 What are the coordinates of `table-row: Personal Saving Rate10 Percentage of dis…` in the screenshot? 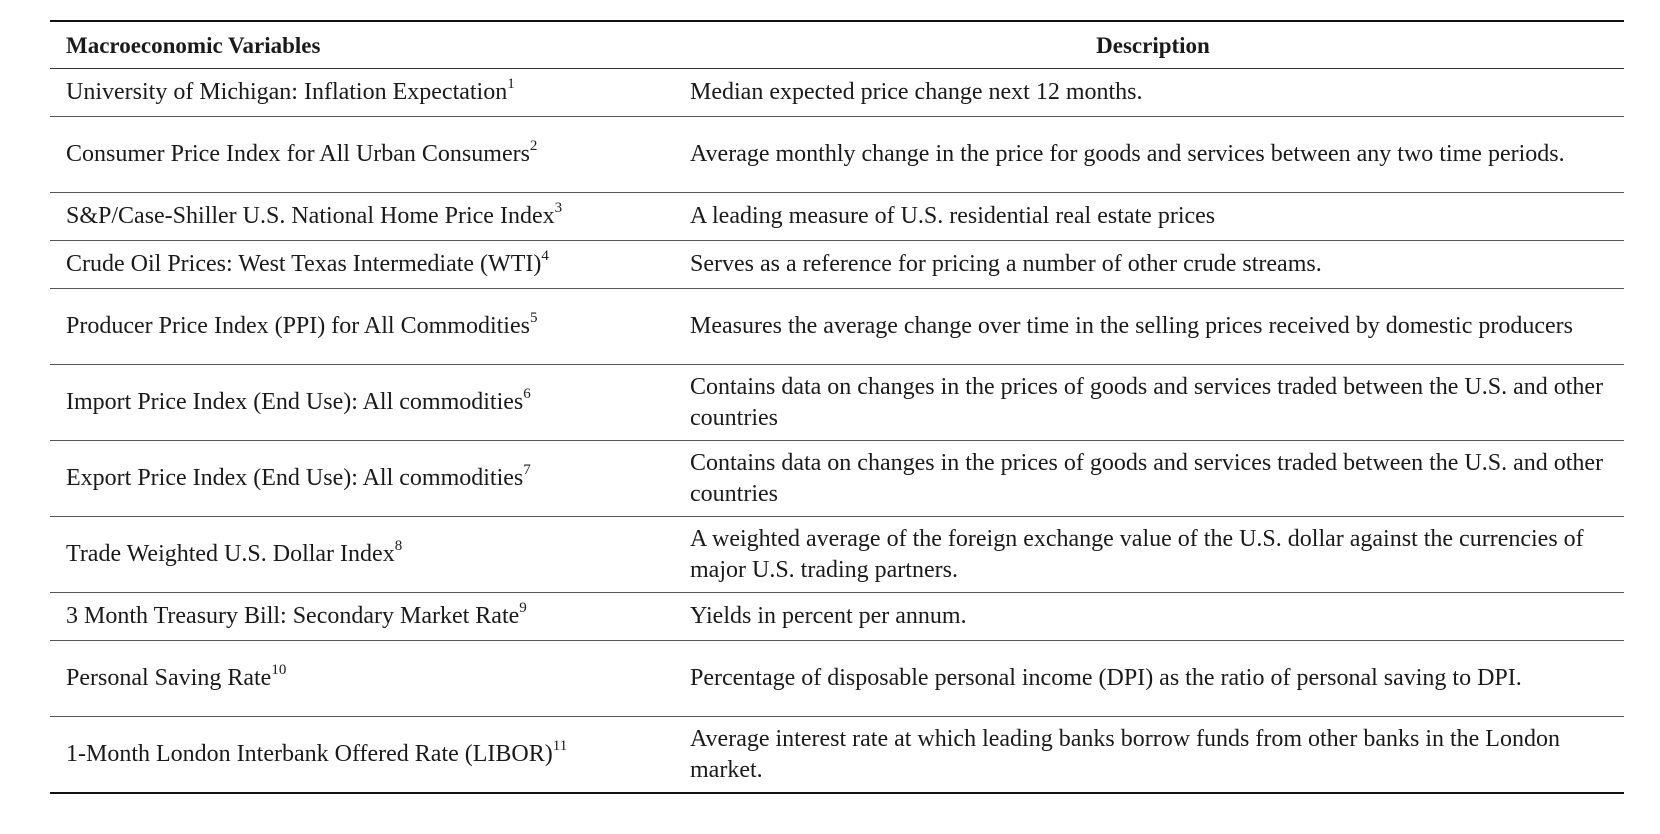 It's located at (837, 679).